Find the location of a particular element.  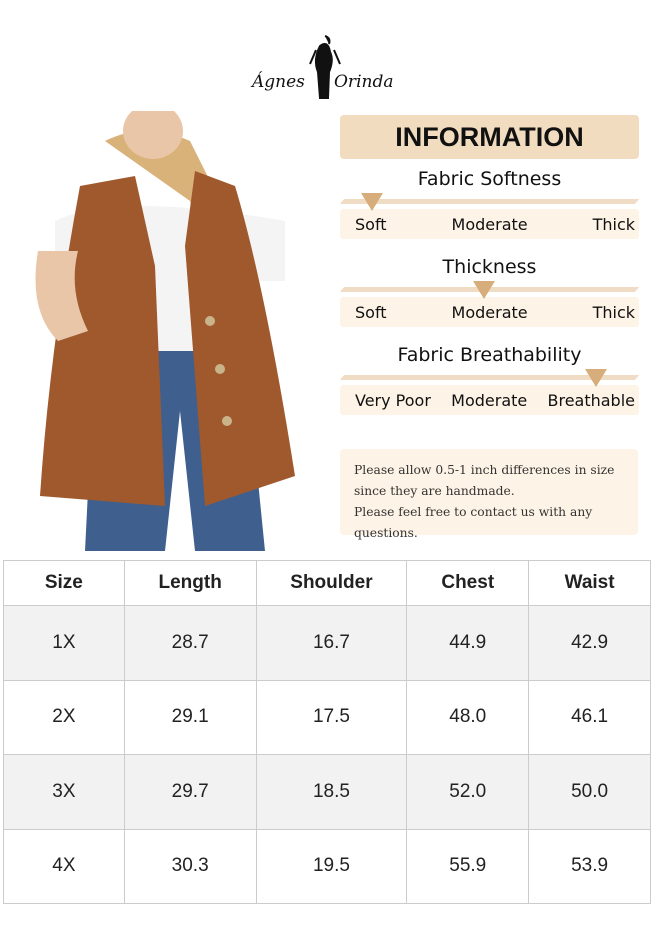

table-cell: 4X is located at coordinates (64, 866).